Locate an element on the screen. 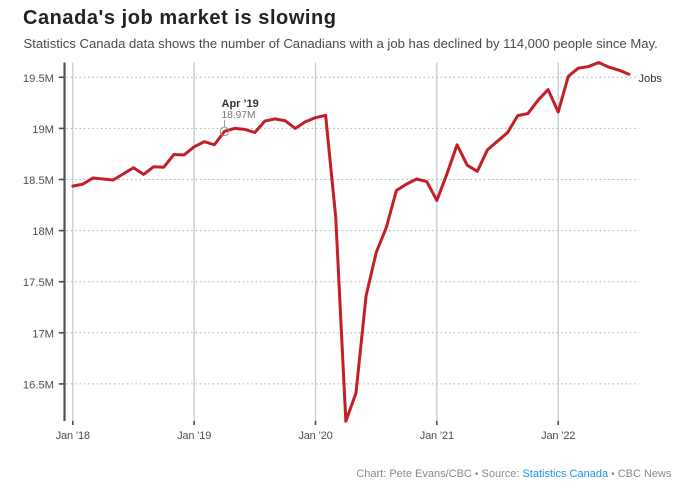 This screenshot has height=492, width=691. svg-text: Jan ’19 is located at coordinates (194, 436).